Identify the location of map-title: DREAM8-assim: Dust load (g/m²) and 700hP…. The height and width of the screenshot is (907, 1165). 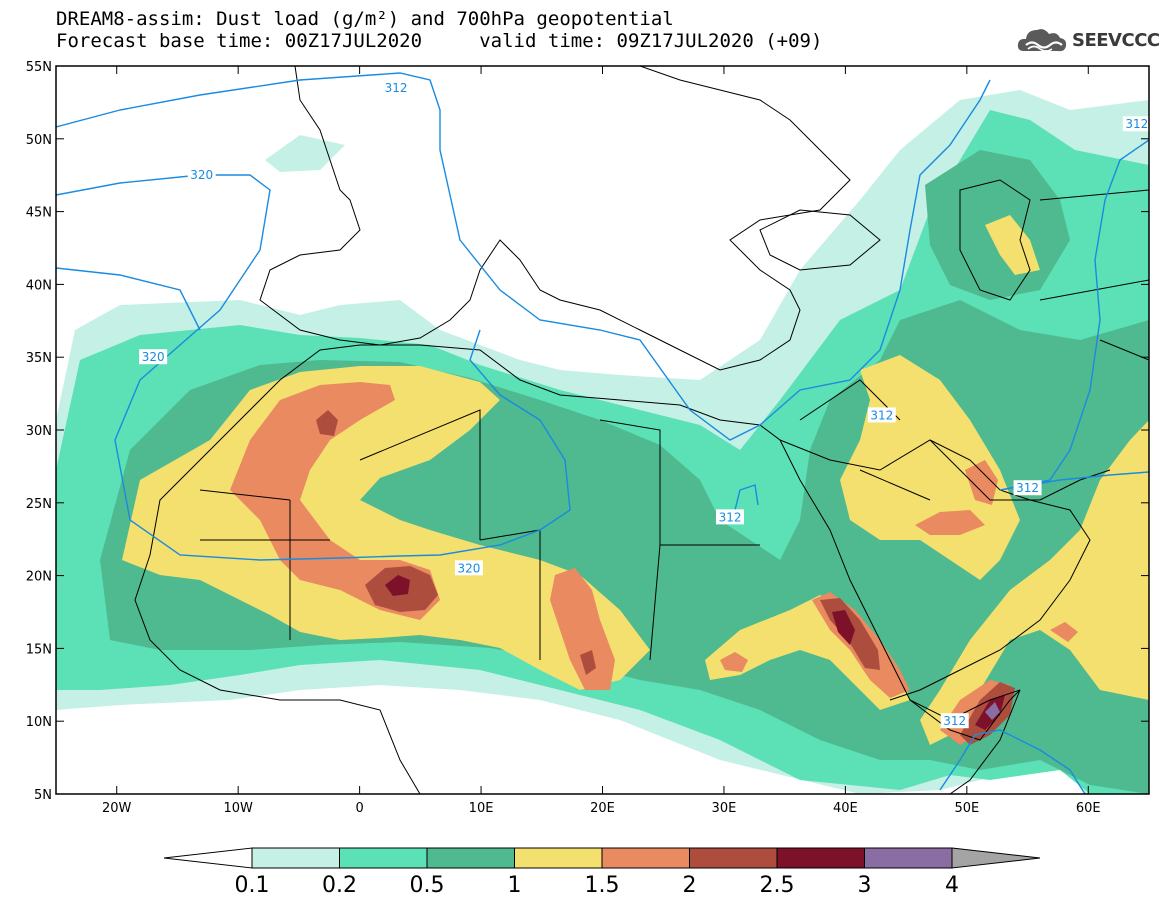
(365, 19).